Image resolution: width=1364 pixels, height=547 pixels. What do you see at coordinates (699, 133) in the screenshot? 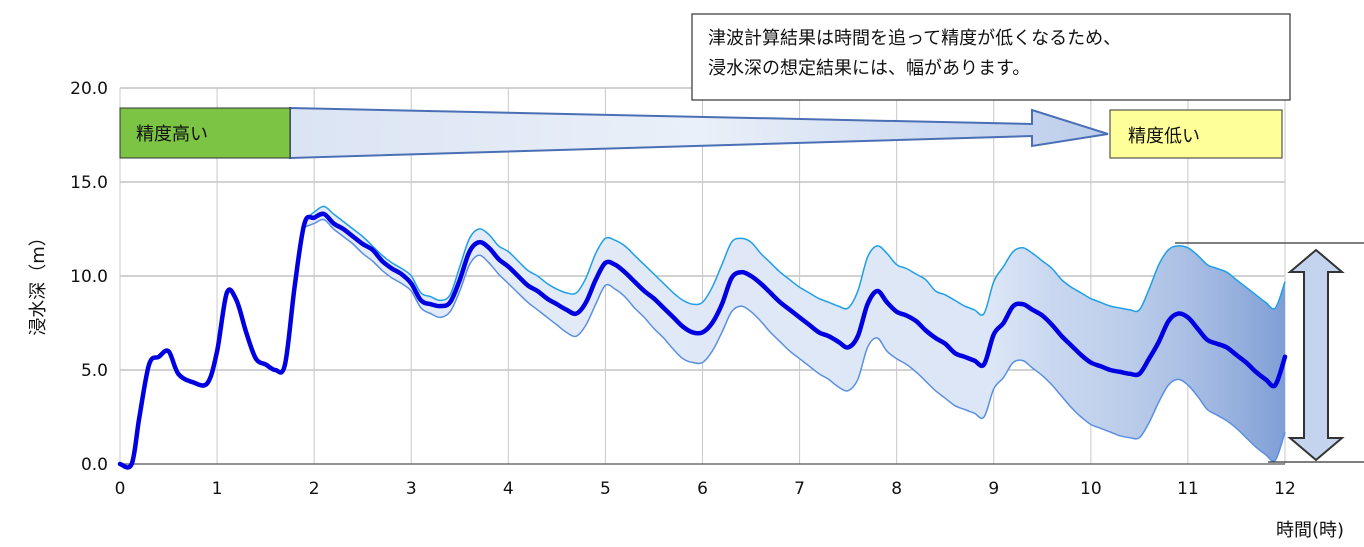
I see `precision-arrow` at bounding box center [699, 133].